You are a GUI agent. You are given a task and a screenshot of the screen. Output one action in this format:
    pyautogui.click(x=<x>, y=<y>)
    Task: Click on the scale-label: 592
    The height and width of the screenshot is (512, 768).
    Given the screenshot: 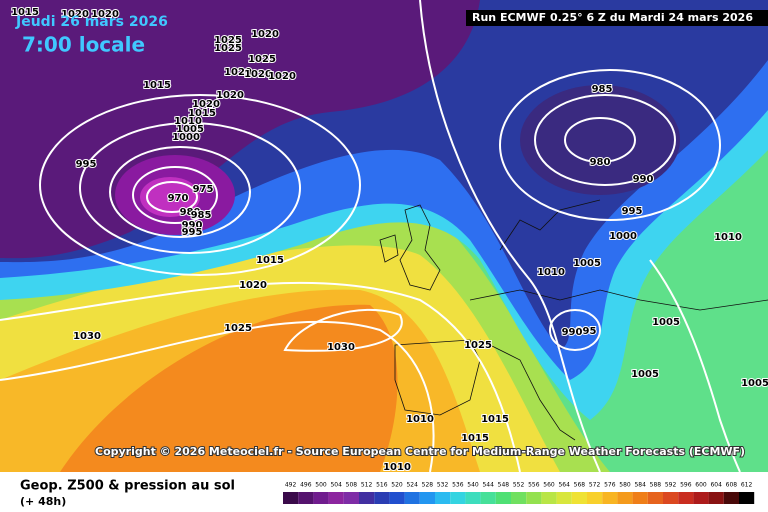 What is the action you would take?
    pyautogui.click(x=671, y=485)
    